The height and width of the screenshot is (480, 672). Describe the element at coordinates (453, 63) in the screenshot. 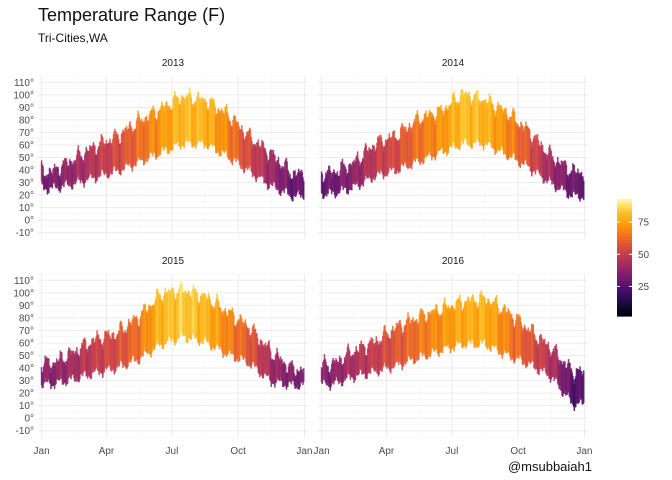

I see `facet-strip-label: 2014` at that location.